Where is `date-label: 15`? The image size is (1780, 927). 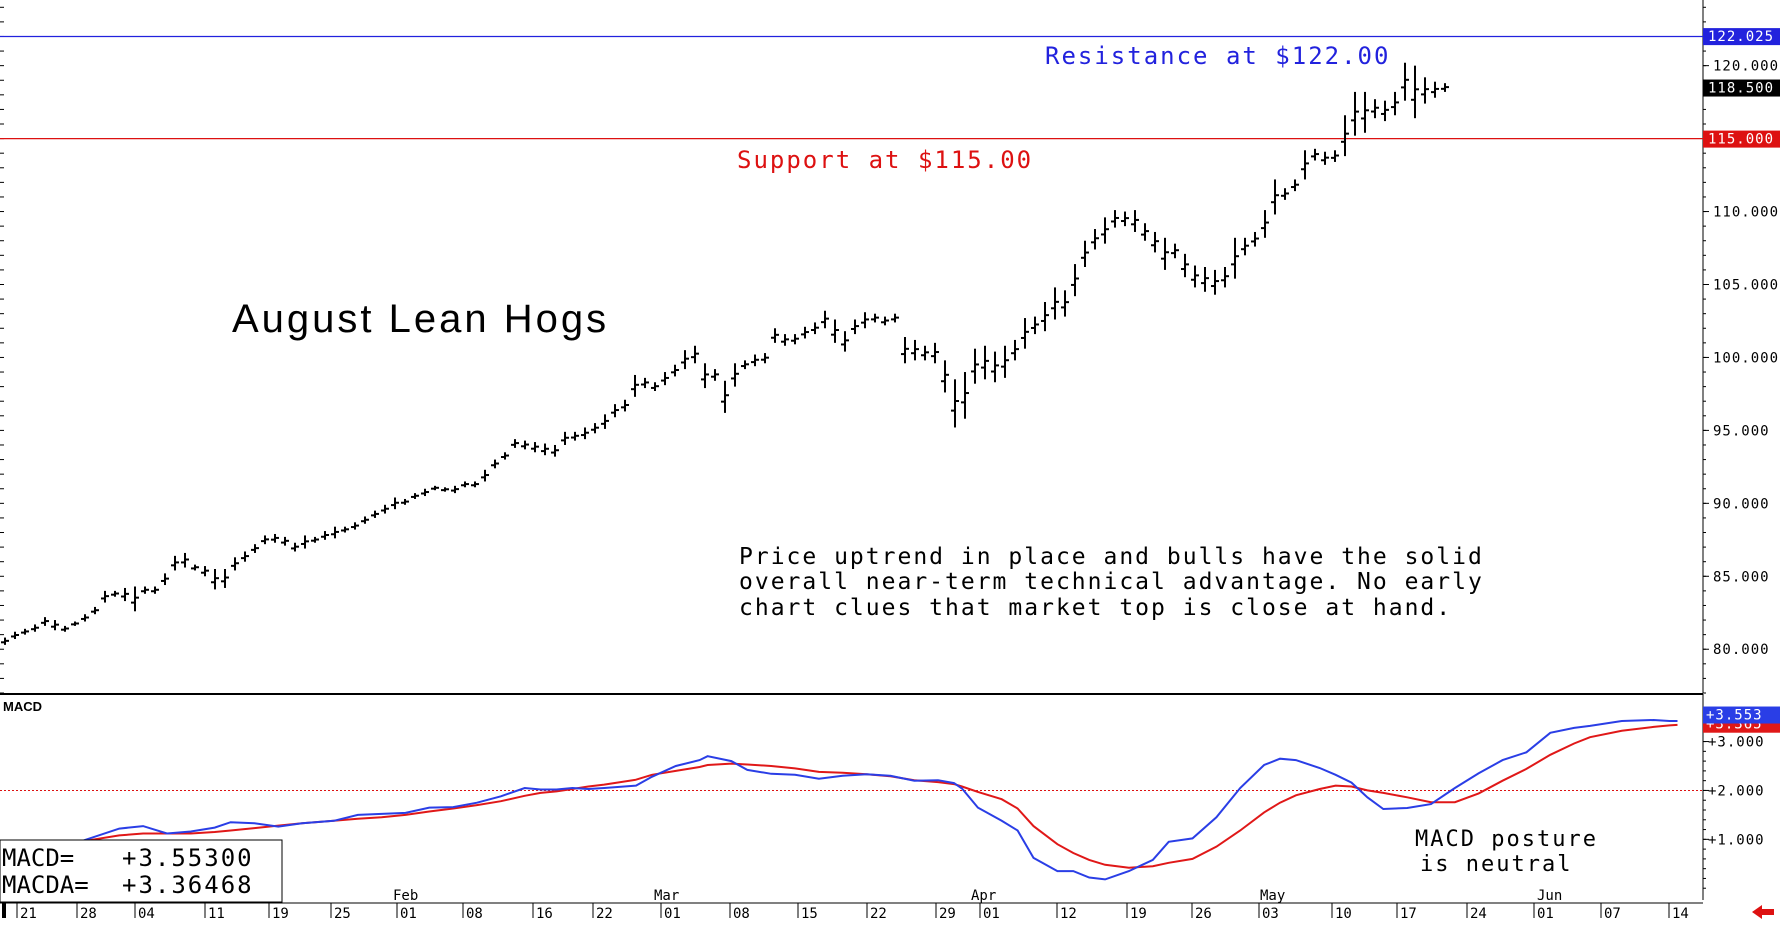
date-label: 15 is located at coordinates (809, 914).